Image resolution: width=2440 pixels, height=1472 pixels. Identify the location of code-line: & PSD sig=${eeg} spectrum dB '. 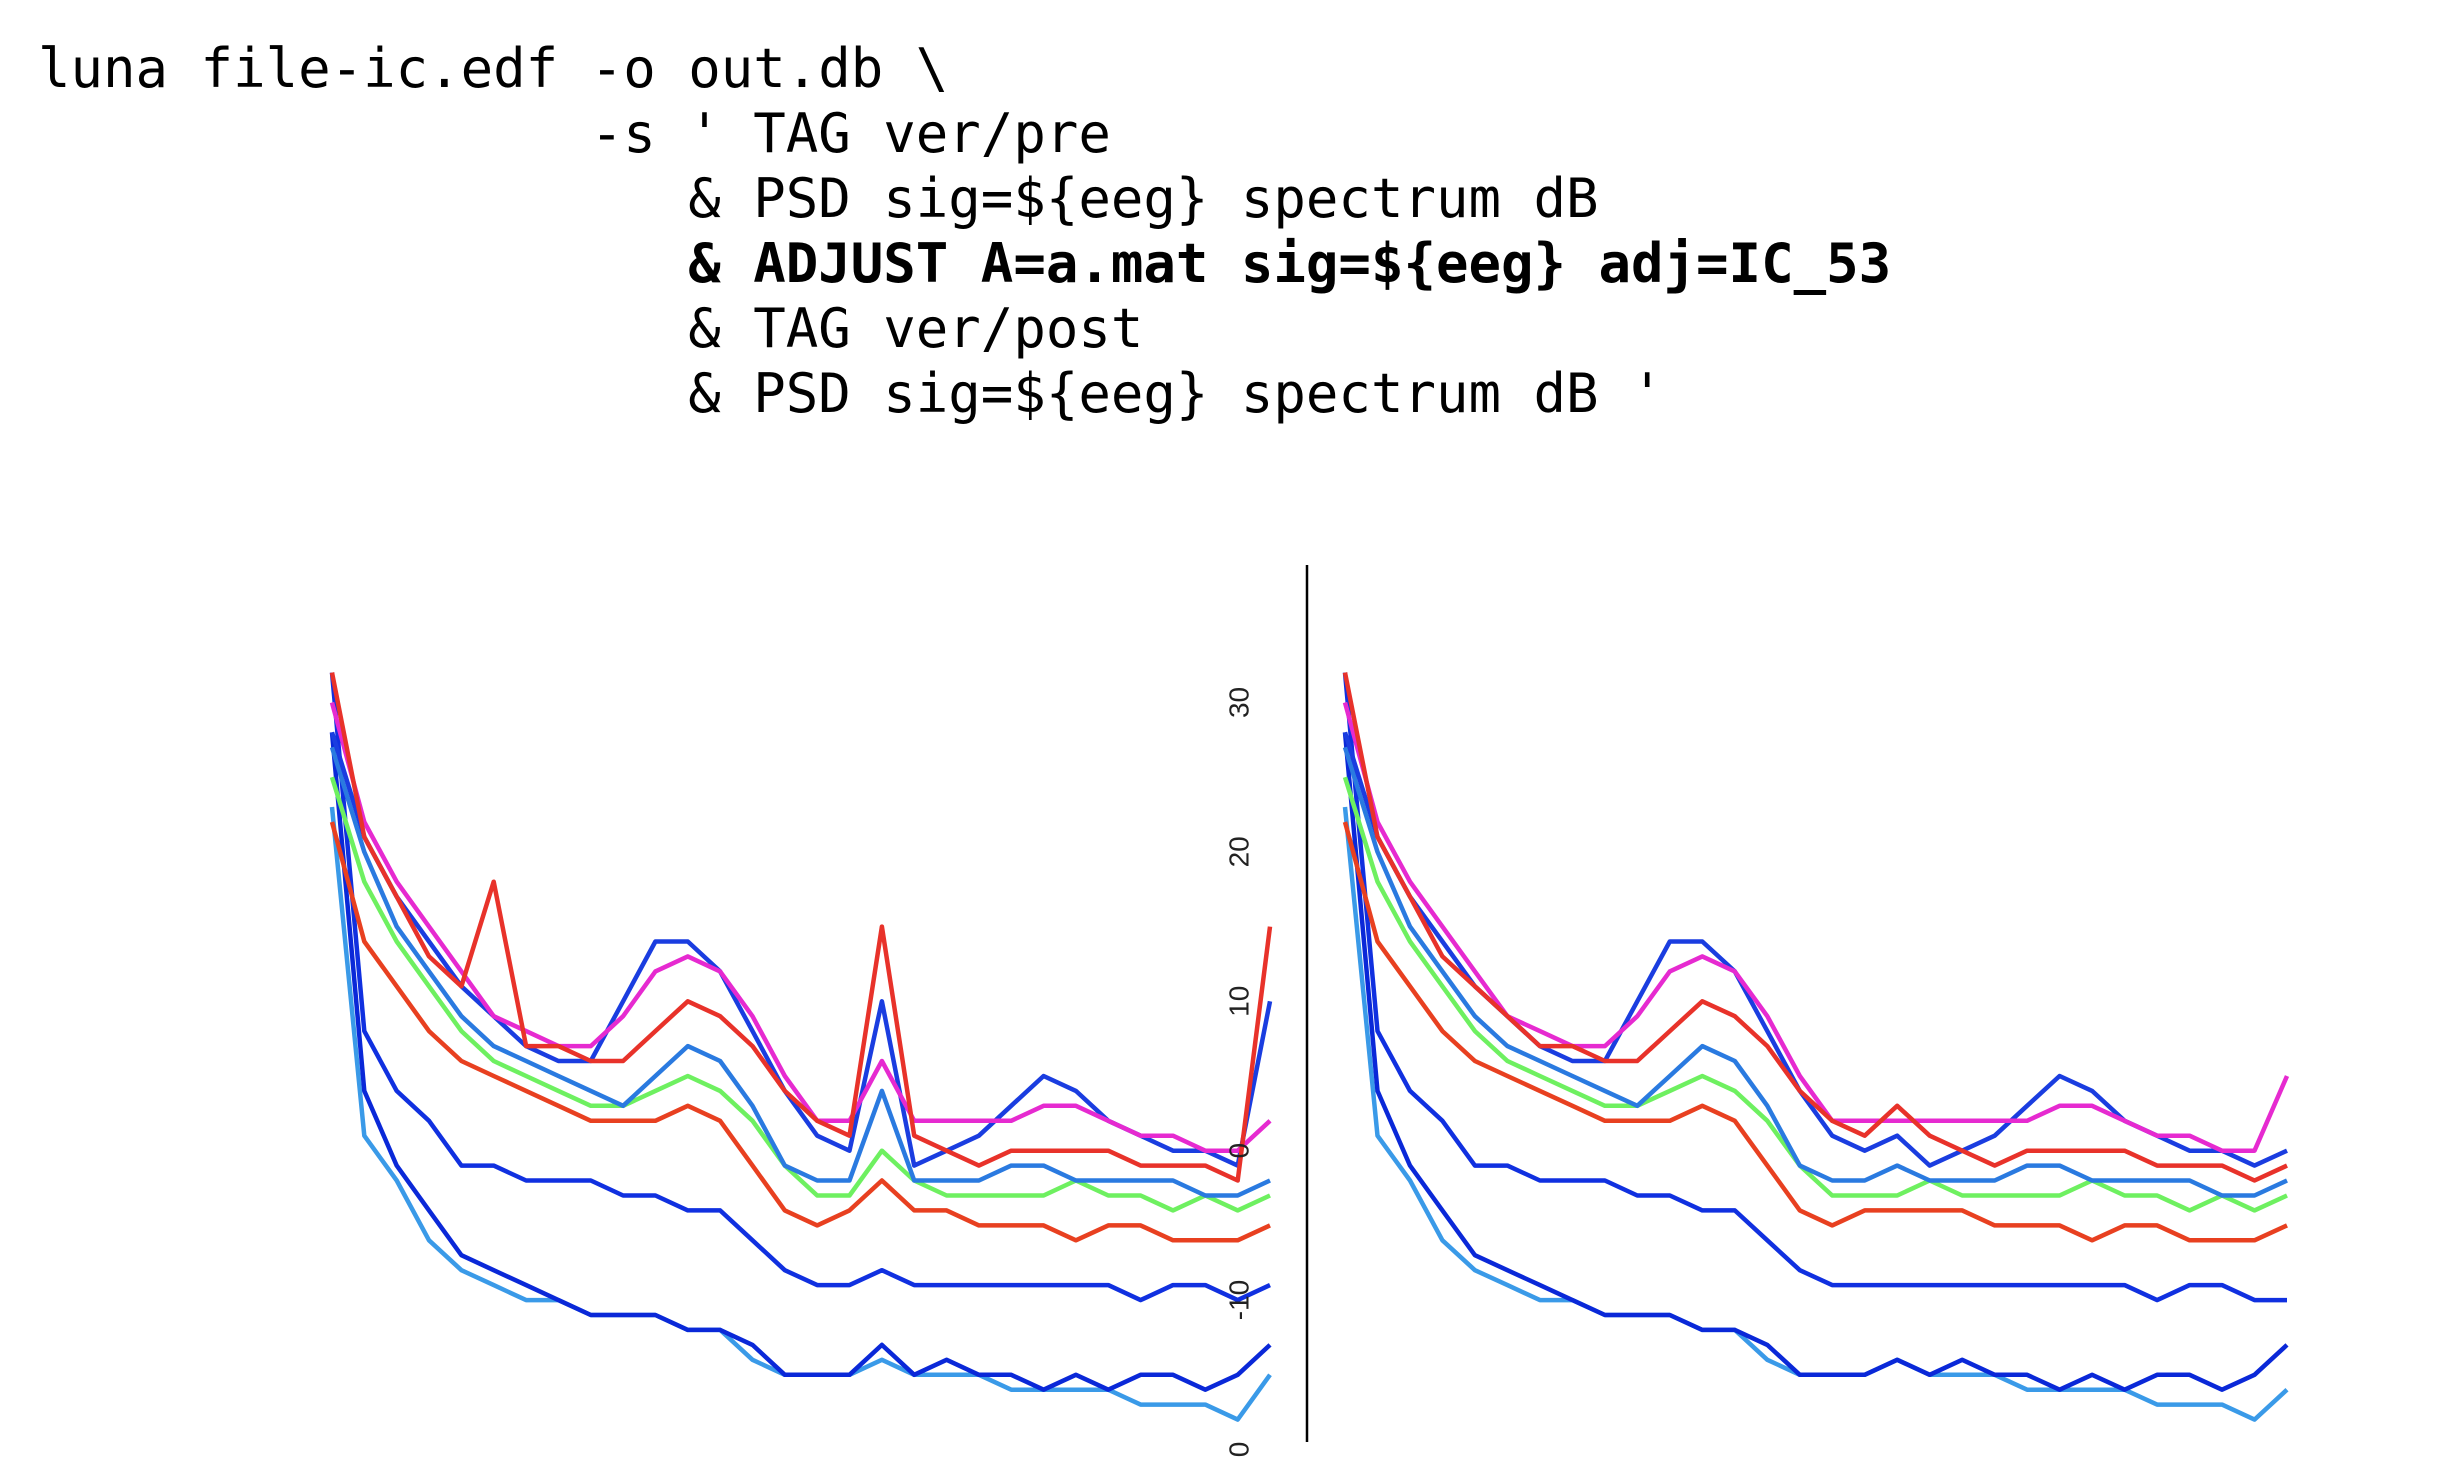
(851, 393).